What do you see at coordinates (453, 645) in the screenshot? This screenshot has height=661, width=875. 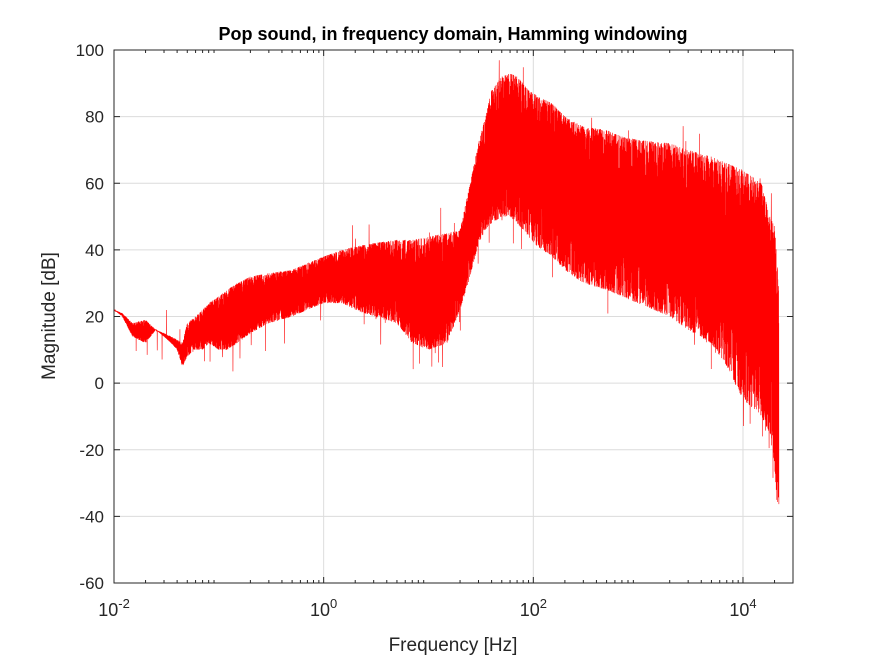 I see `x-axis-label: Frequency [Hz]` at bounding box center [453, 645].